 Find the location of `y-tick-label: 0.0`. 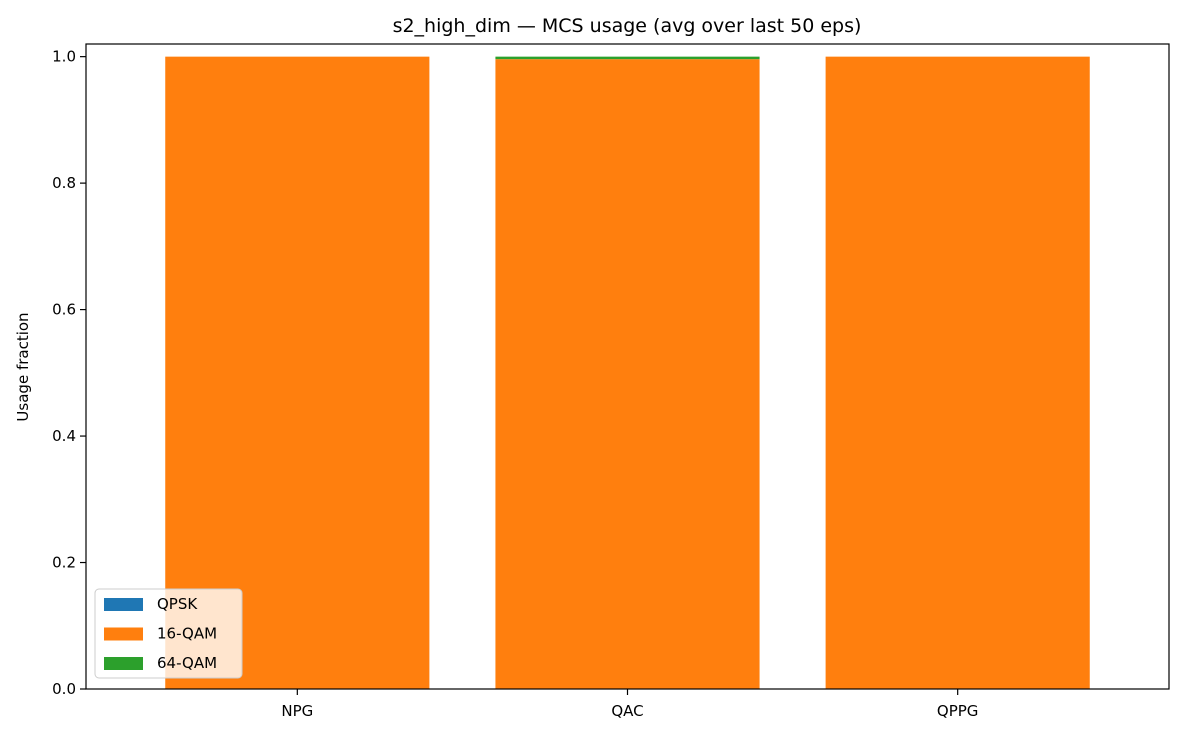

y-tick-label: 0.0 is located at coordinates (64, 689).